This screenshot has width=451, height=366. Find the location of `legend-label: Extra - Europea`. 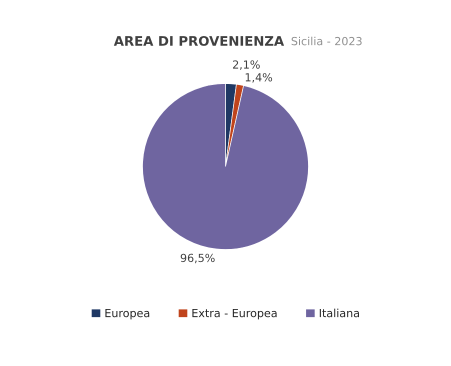

legend-label: Extra - Europea is located at coordinates (234, 314).